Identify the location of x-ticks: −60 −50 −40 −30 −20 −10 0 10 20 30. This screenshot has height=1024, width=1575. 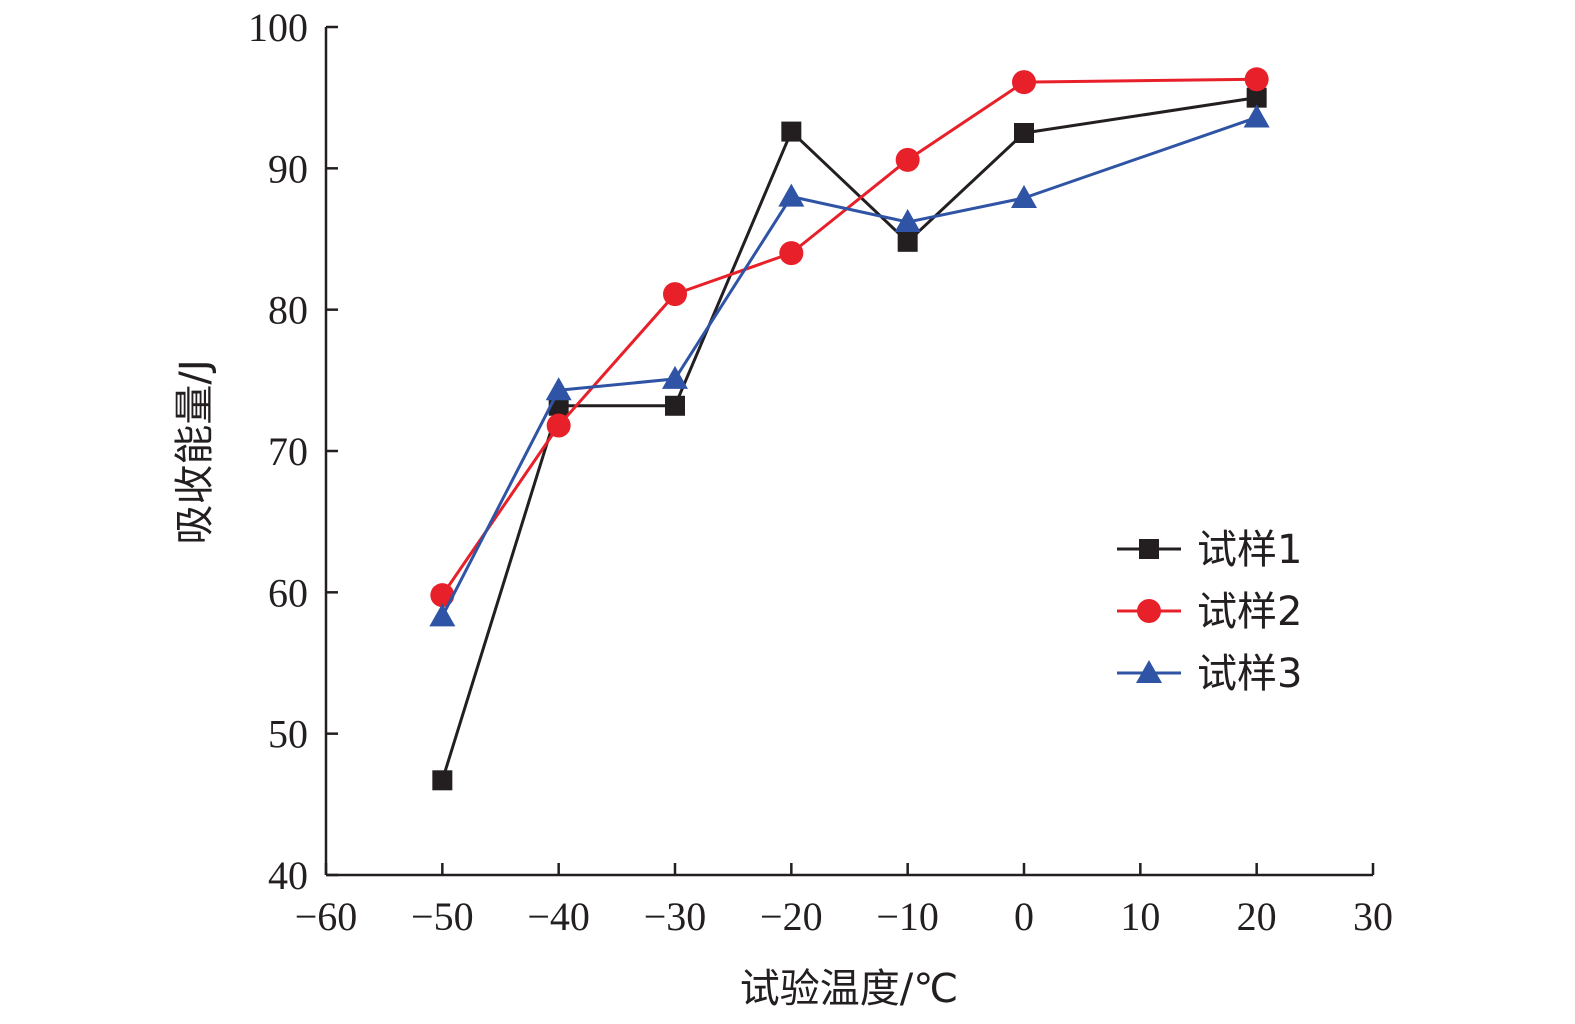
(844, 901).